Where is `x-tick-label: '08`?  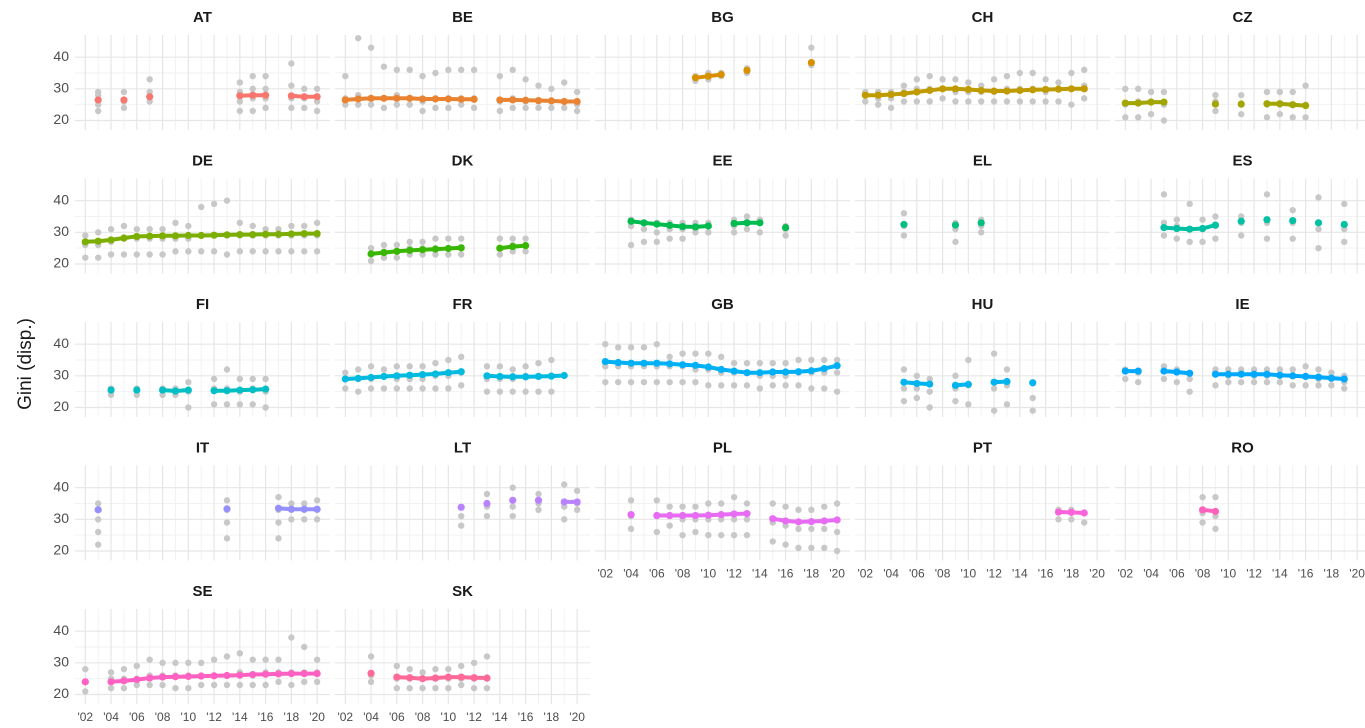 x-tick-label: '08 is located at coordinates (683, 574).